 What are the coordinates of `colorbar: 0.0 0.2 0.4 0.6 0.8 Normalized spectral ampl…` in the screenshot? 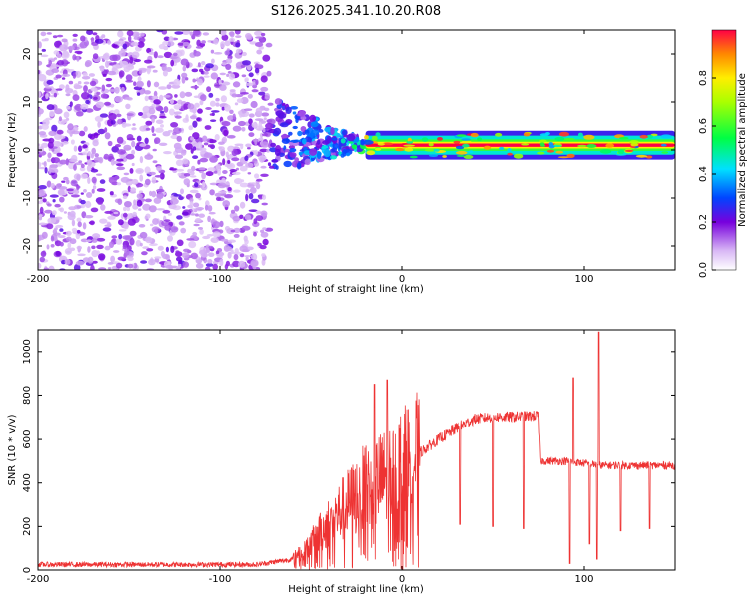 It's located at (723, 153).